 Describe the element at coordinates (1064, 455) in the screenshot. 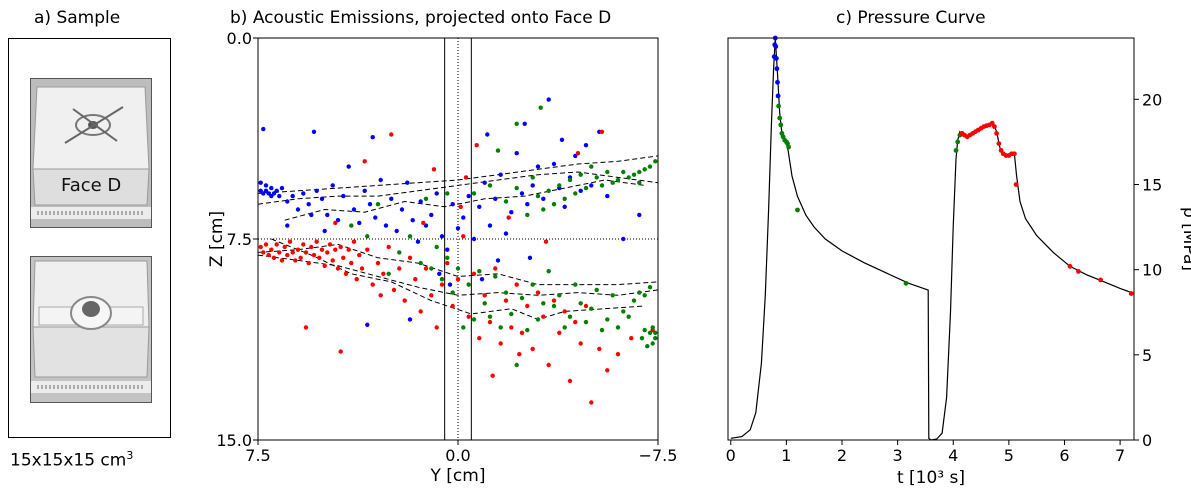

I see `x-tick-label: 6` at that location.